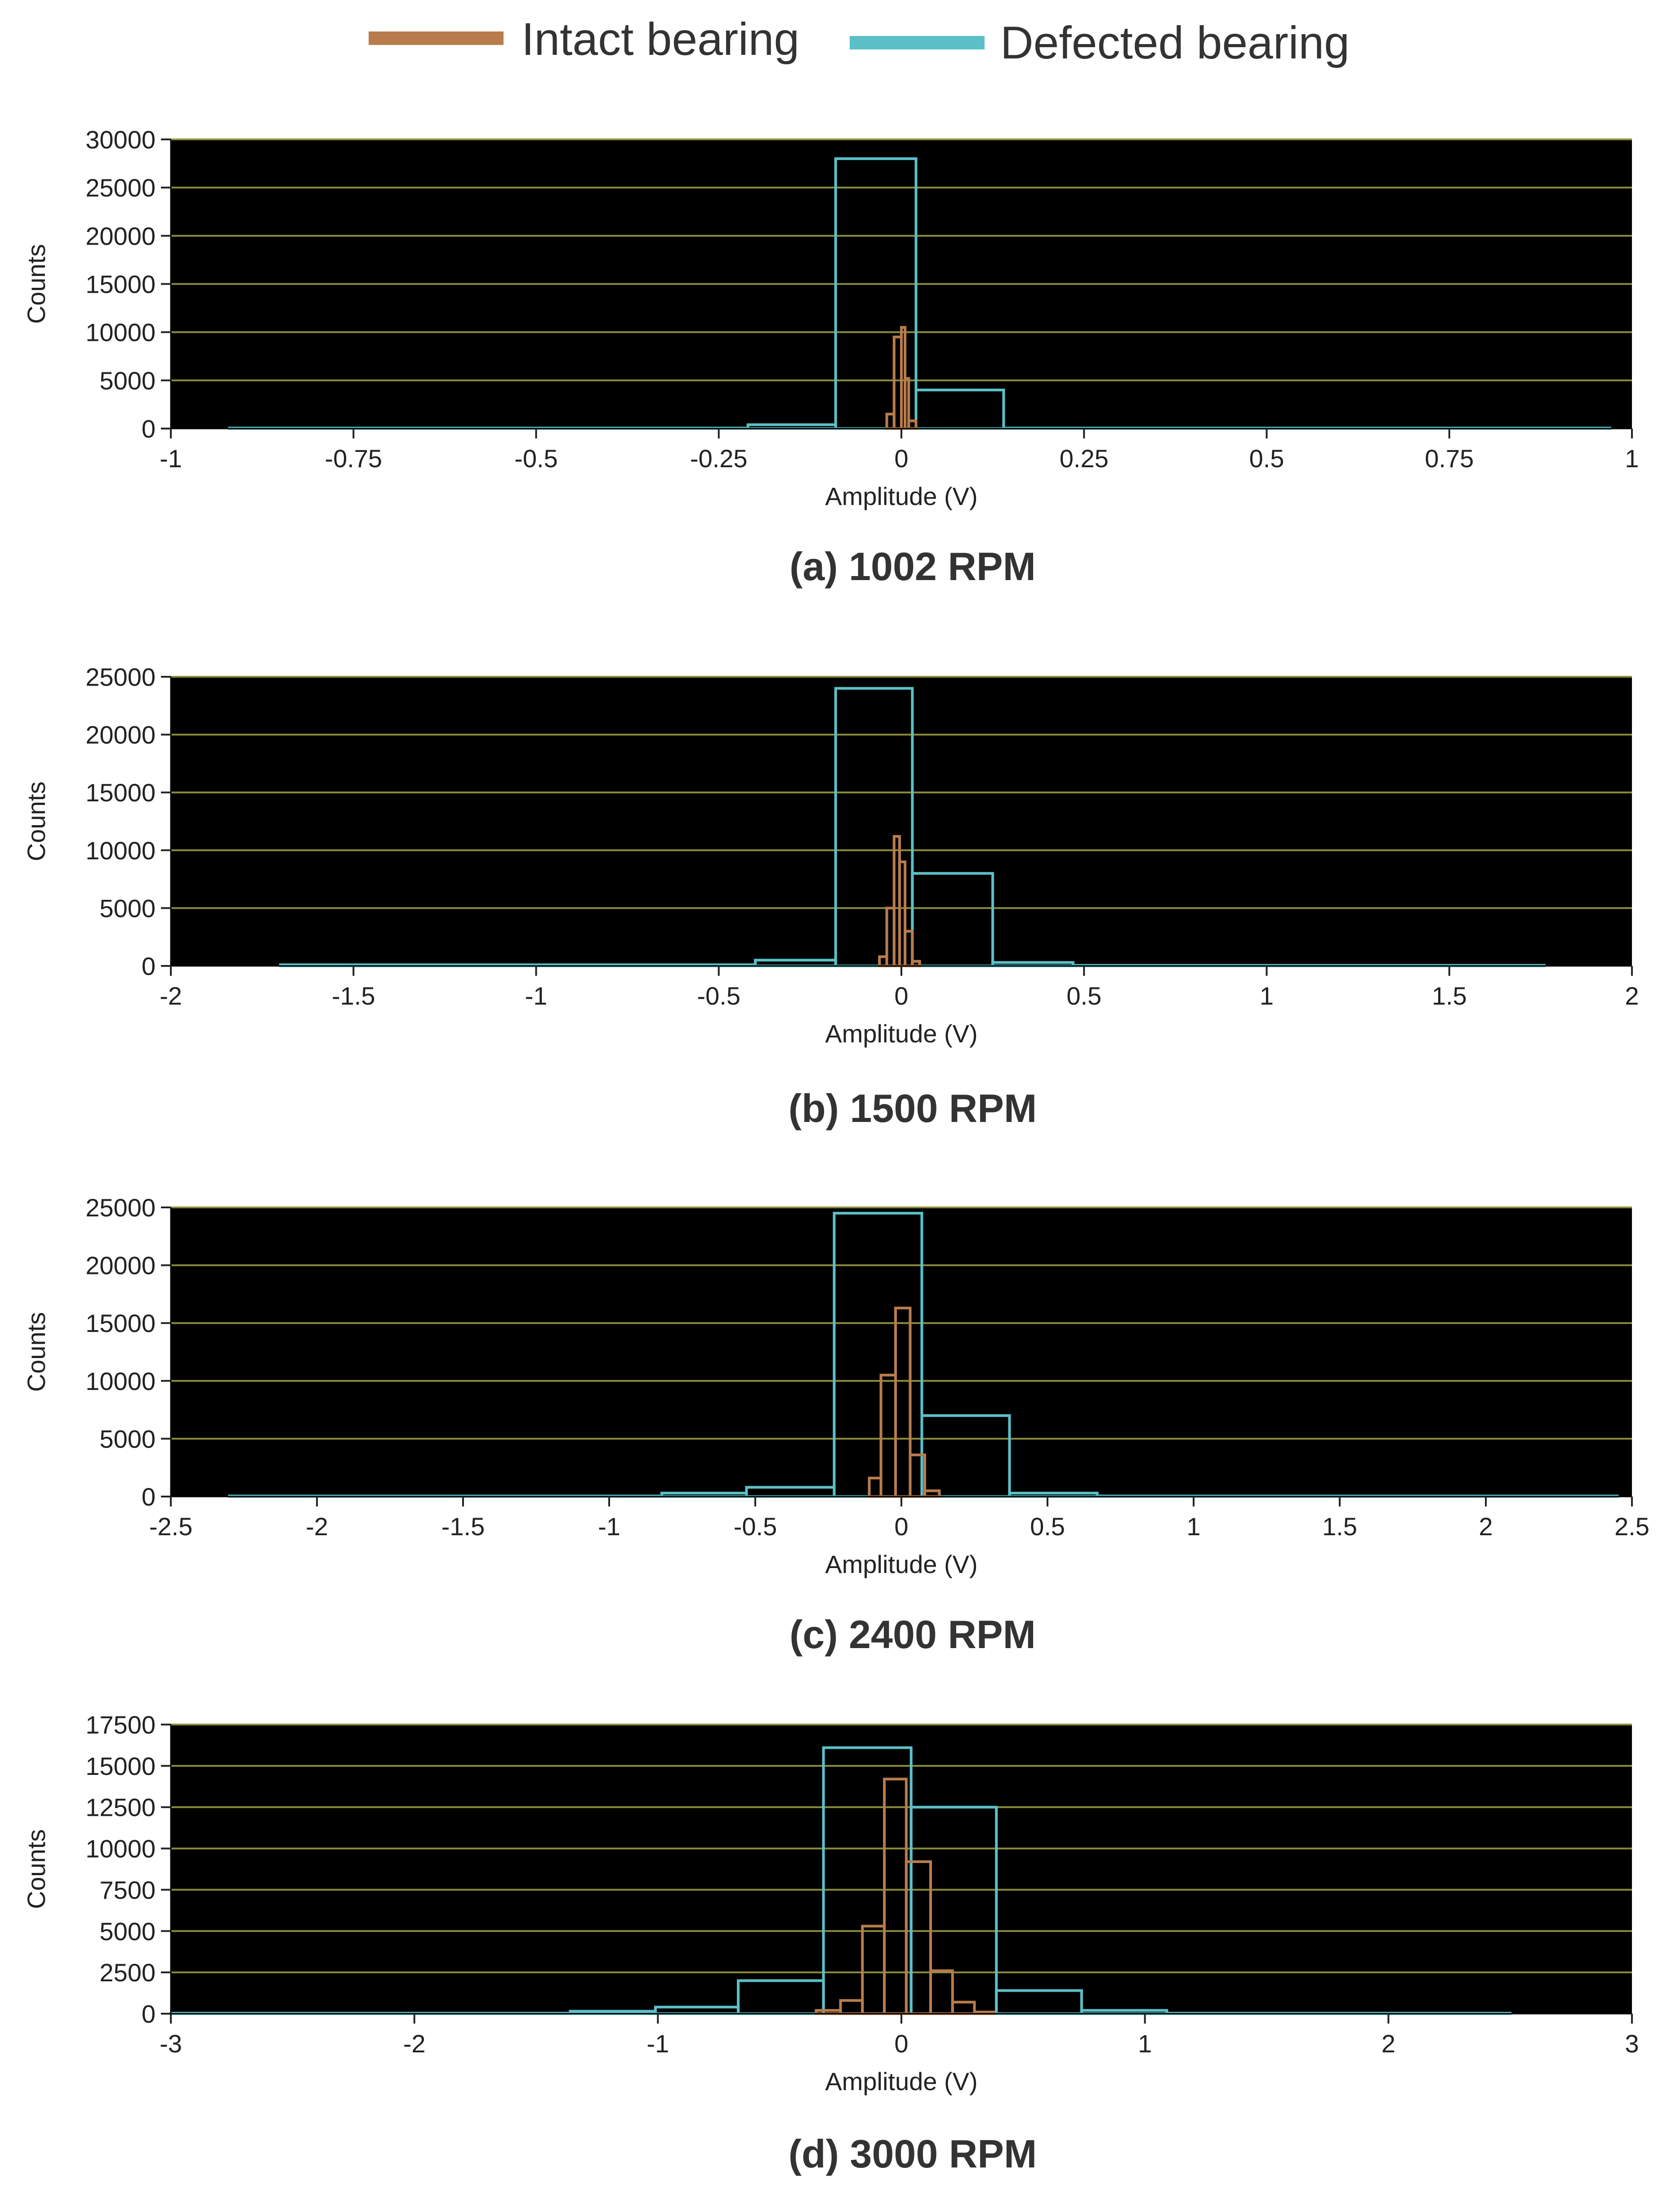 This screenshot has height=2212, width=1676. Describe the element at coordinates (120, 139) in the screenshot. I see `y-tick-label: 30000` at that location.